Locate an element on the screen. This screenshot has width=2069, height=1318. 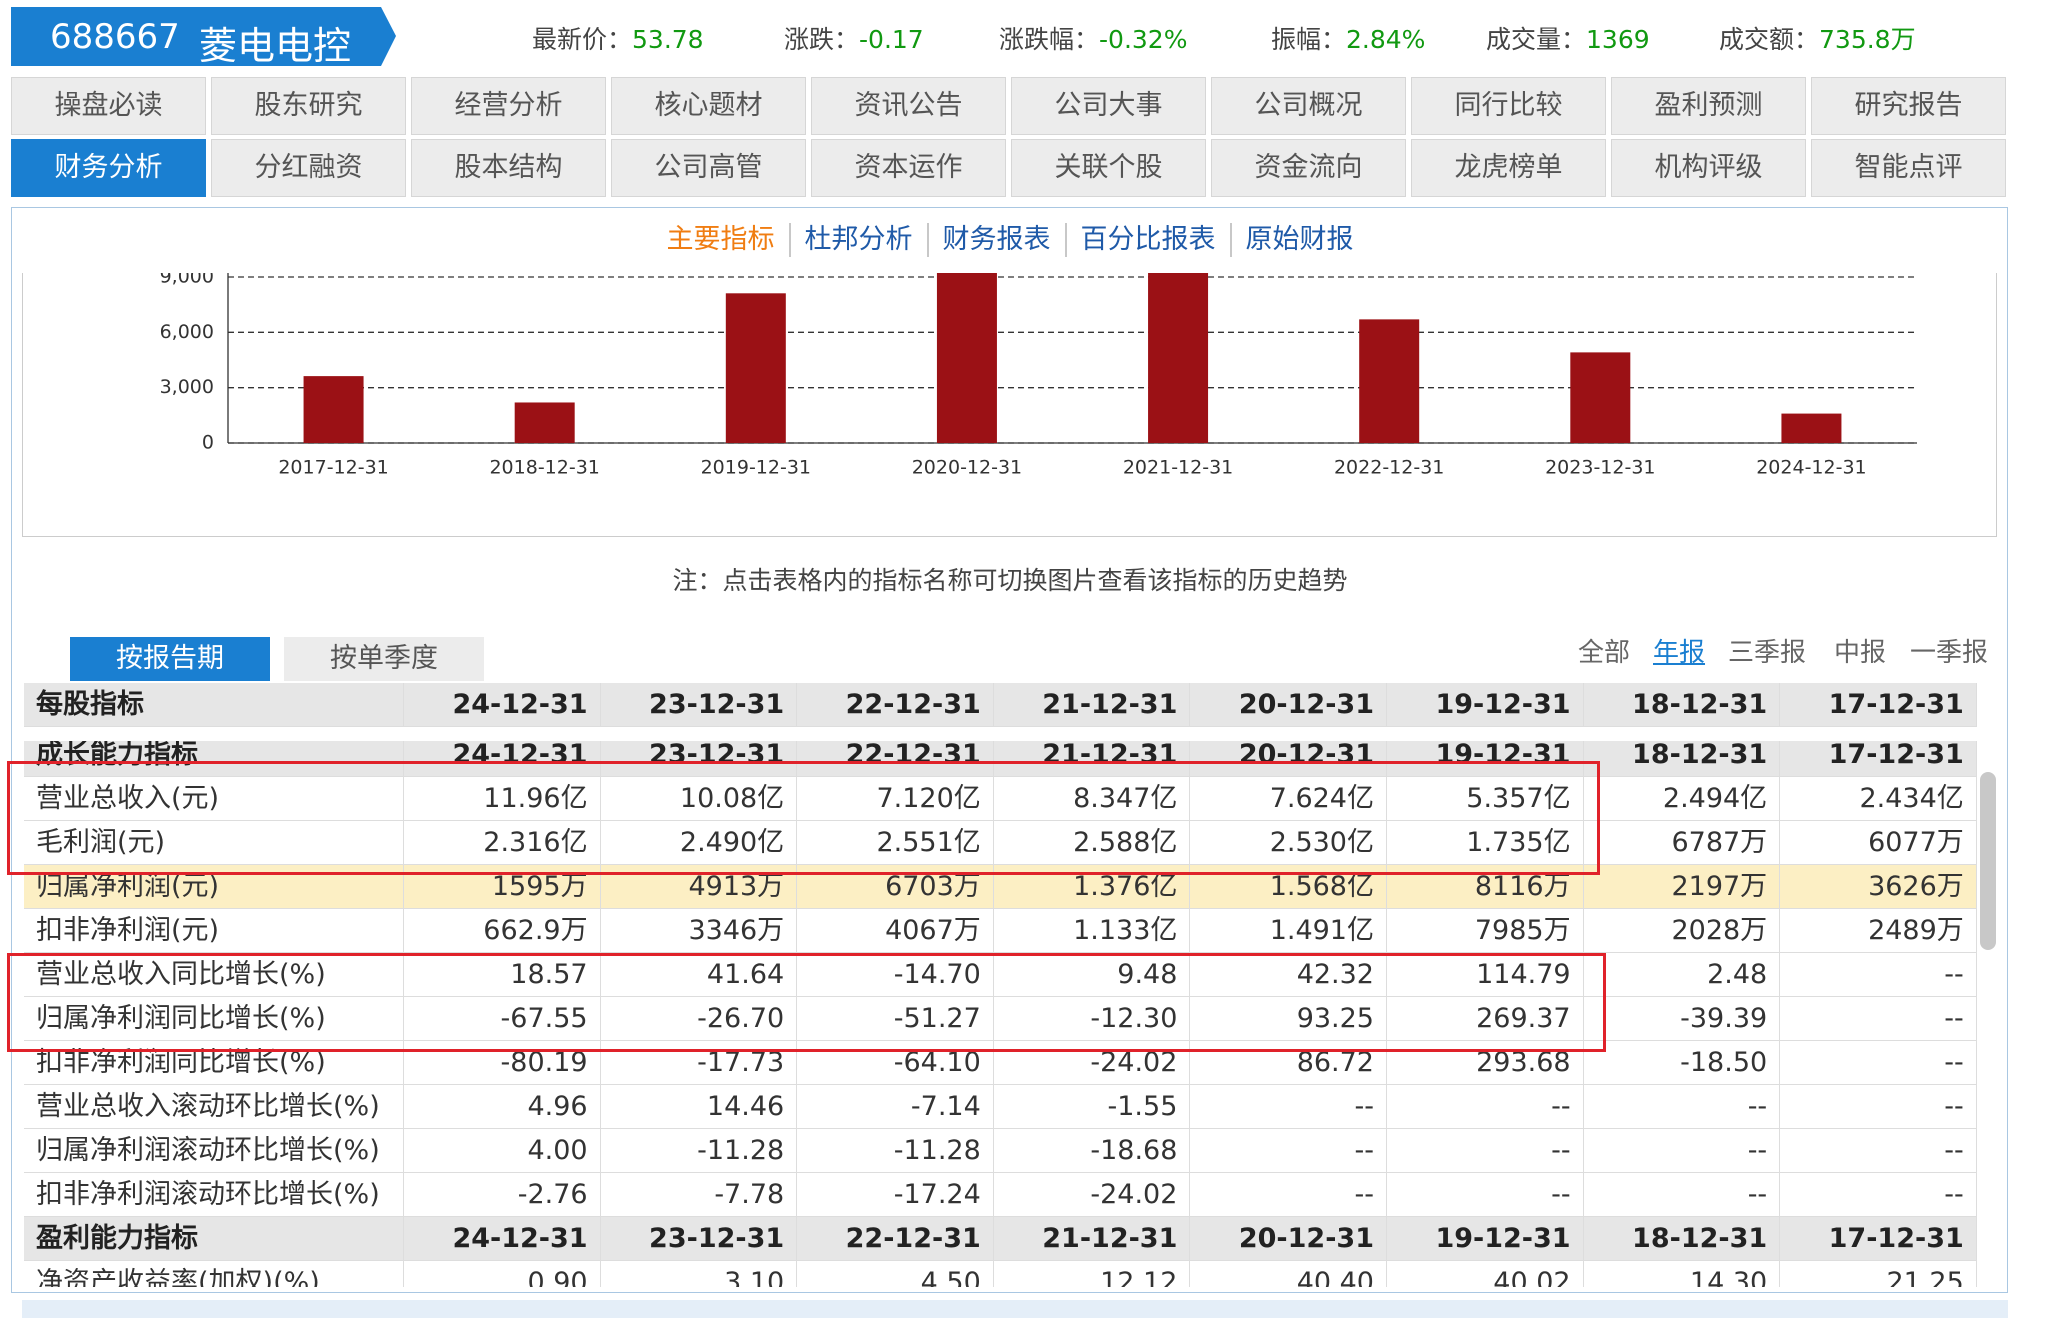
table-cell: 2.551亿 is located at coordinates (895, 843).